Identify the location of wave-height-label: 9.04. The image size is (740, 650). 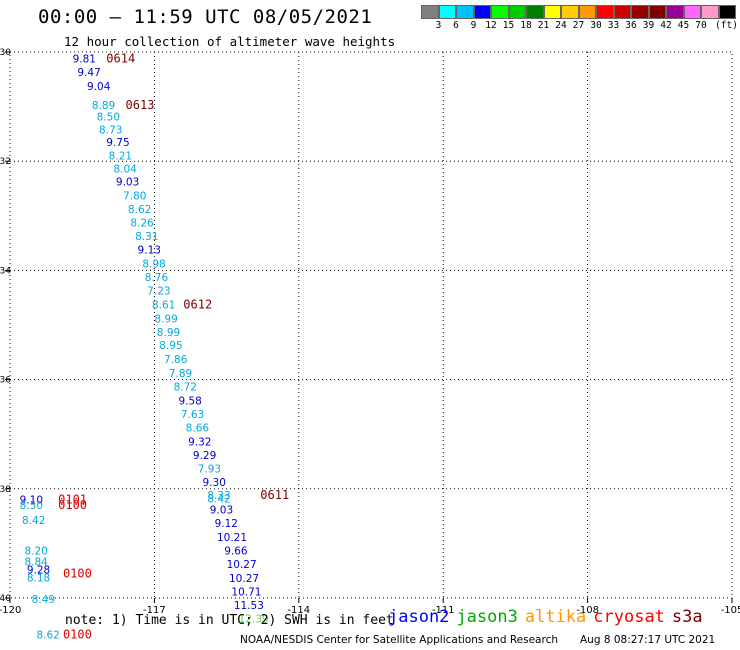
(99, 87).